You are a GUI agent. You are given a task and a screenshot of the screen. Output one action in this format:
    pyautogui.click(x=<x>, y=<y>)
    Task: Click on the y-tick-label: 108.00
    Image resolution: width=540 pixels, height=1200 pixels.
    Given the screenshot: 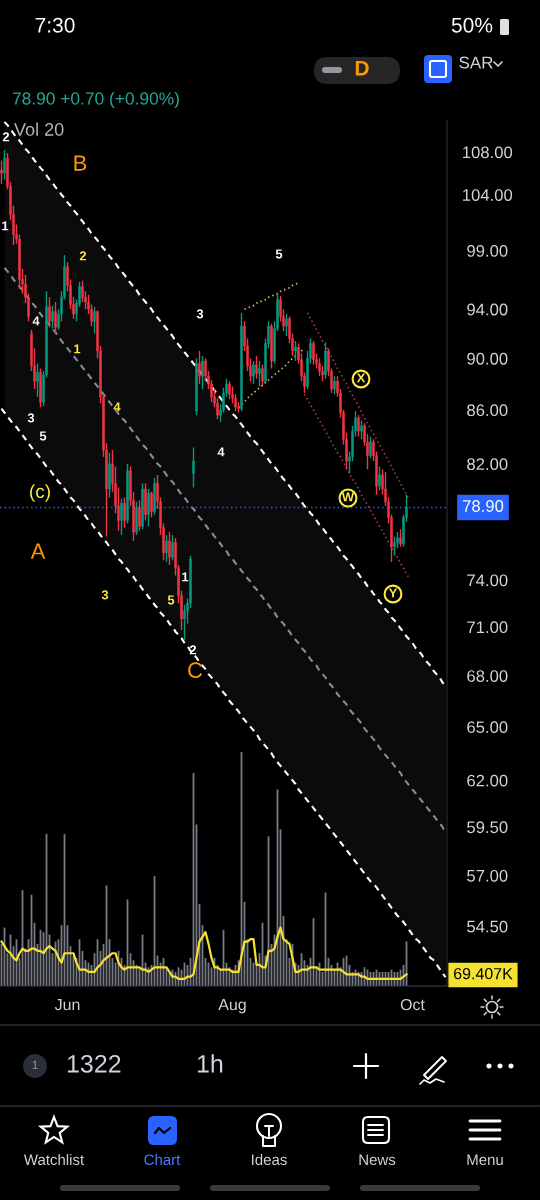 What is the action you would take?
    pyautogui.click(x=488, y=152)
    